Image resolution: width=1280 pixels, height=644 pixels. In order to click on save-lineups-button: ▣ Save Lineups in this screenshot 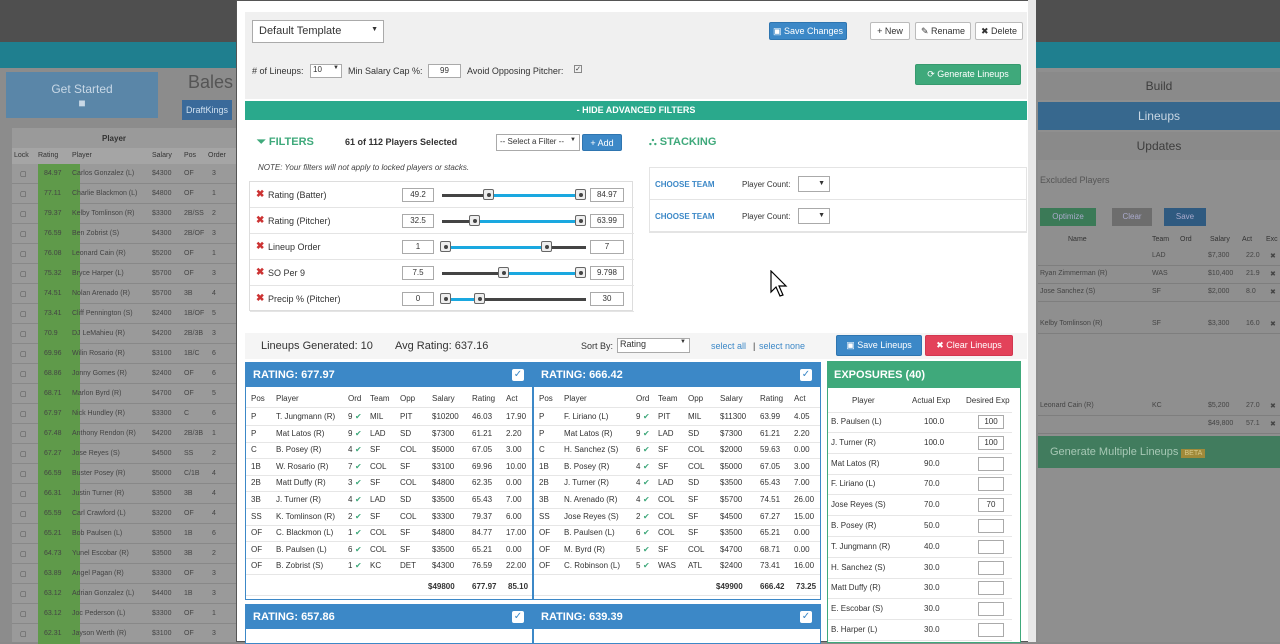, I will do `click(879, 345)`.